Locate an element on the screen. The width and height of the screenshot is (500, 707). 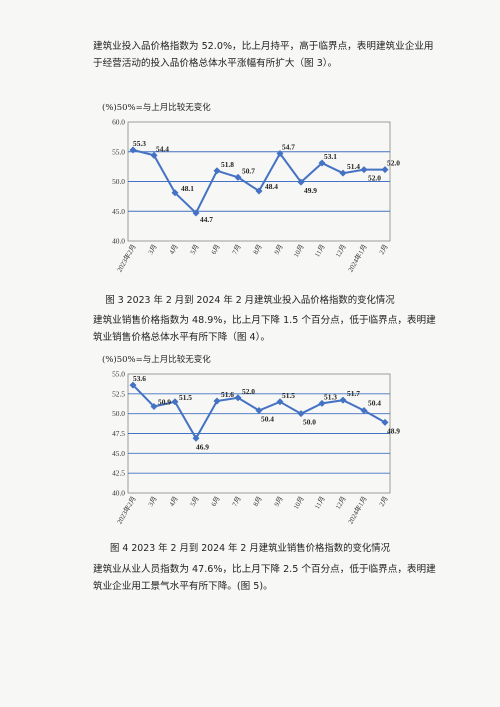
y-tick-label: 47.5 is located at coordinates (118, 433).